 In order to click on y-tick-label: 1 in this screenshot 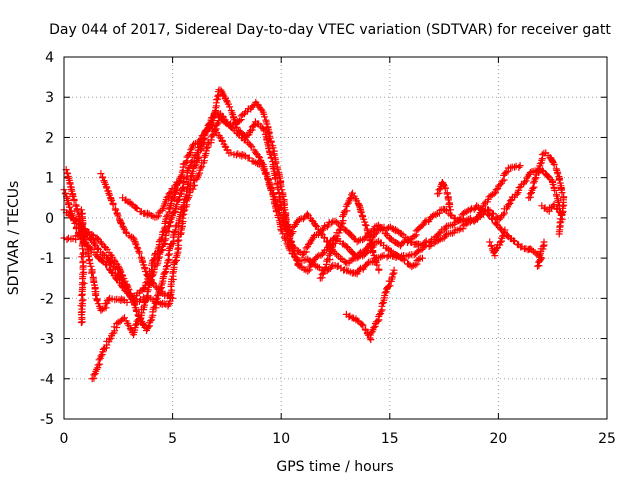, I will do `click(49, 179)`.